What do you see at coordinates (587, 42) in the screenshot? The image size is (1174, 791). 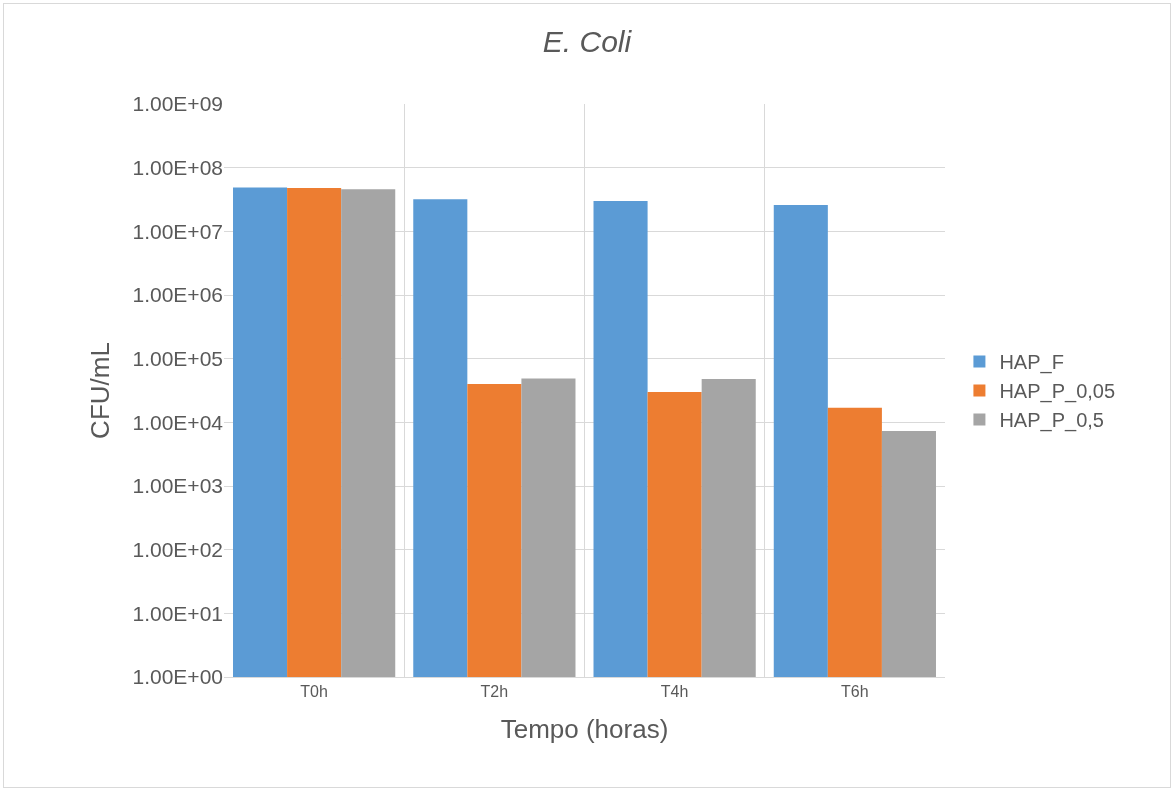 I see `chart-title: E. Coli` at bounding box center [587, 42].